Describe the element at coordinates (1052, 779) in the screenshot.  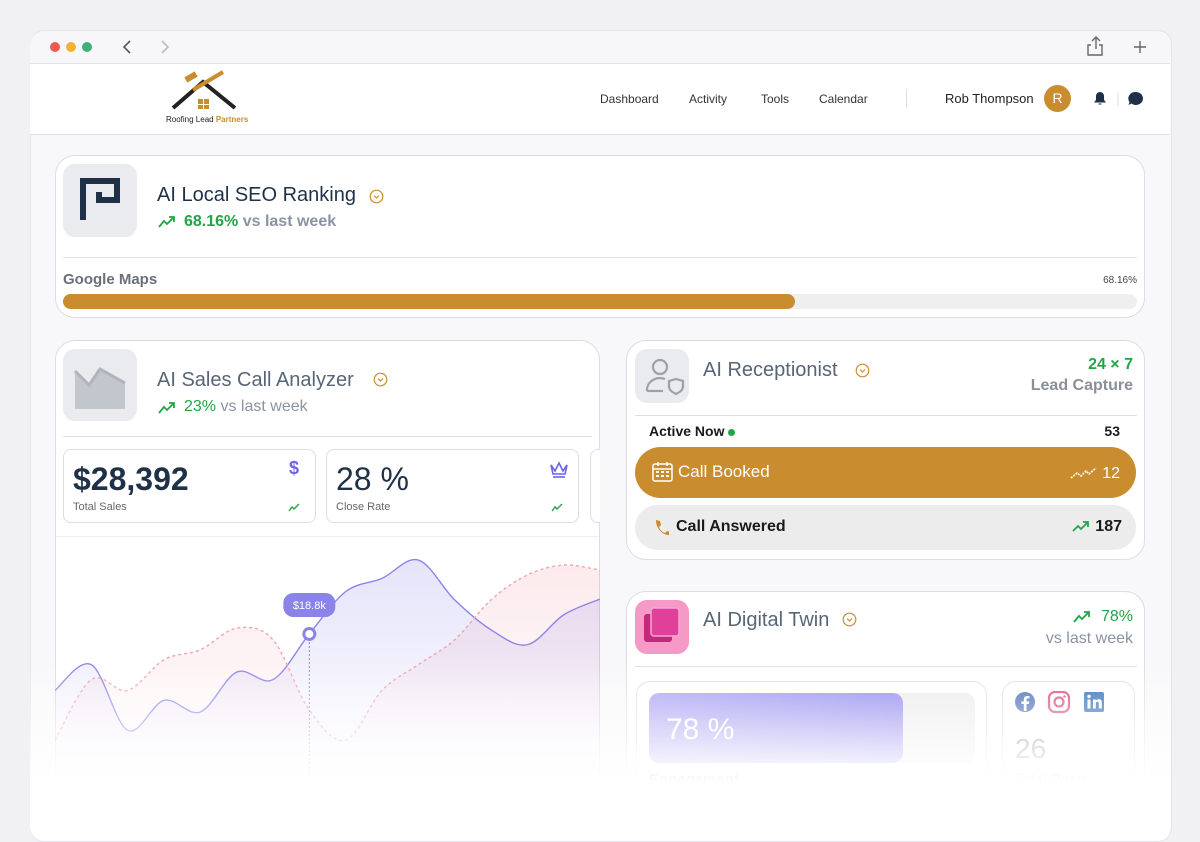
I see `posts-label: Total Posts` at that location.